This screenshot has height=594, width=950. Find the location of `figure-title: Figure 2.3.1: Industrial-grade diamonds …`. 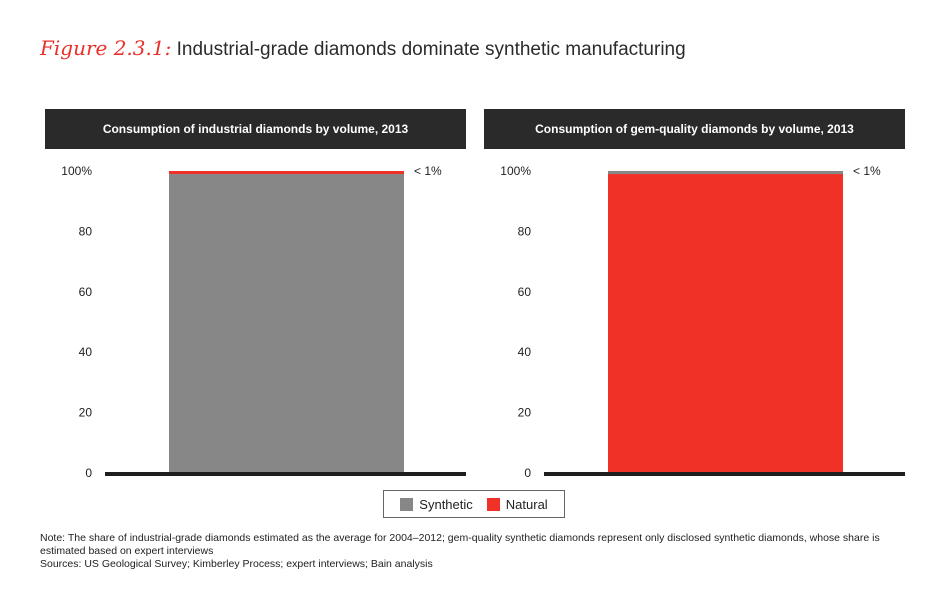

figure-title: Figure 2.3.1: Industrial-grade diamonds … is located at coordinates (363, 48).